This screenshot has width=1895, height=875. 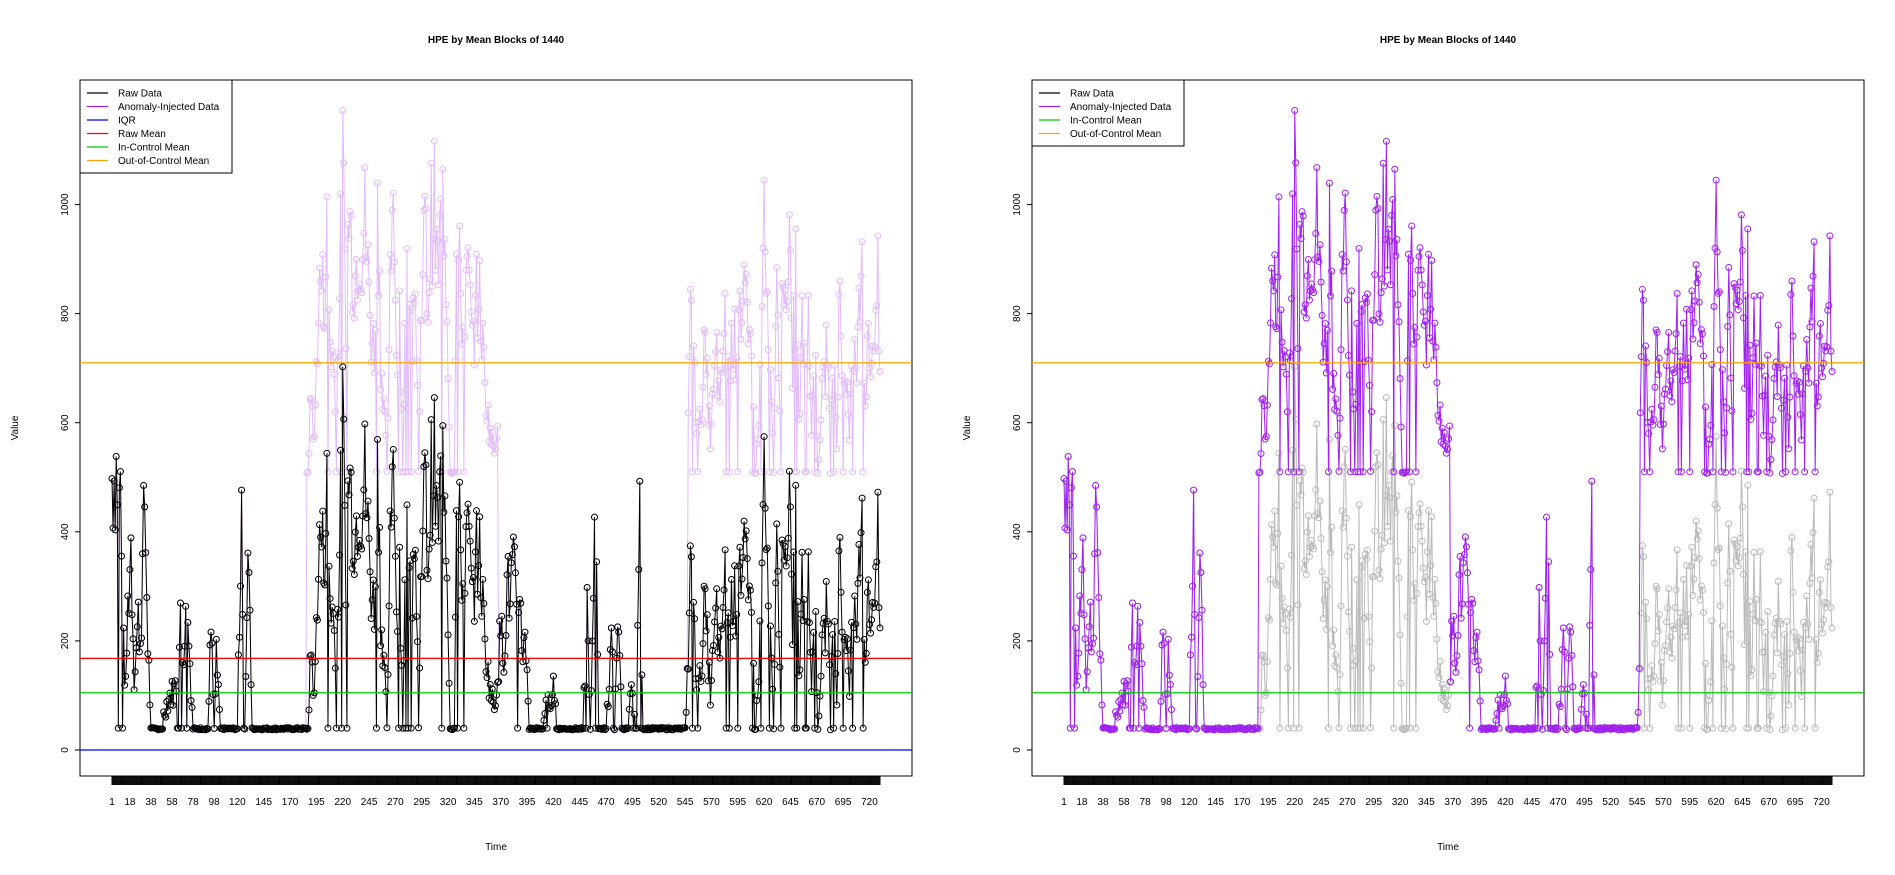 I want to click on x-tick-label: 38, so click(x=151, y=802).